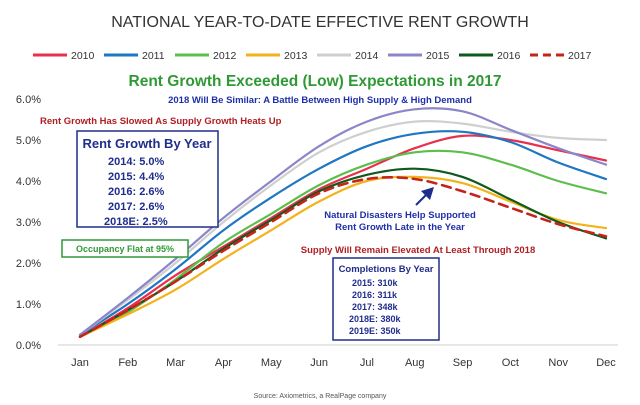  Describe the element at coordinates (136, 177) in the screenshot. I see `rent-growth-row: 2015: 4.4%` at that location.